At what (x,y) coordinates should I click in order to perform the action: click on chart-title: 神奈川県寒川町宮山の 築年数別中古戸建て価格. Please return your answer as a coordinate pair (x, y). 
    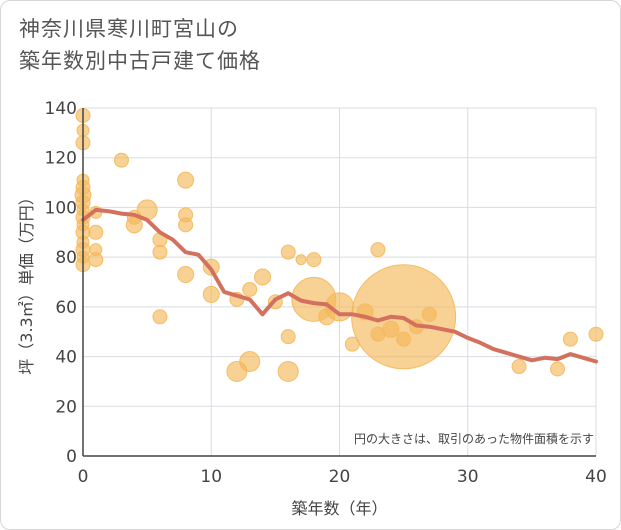
    Looking at the image, I should click on (140, 45).